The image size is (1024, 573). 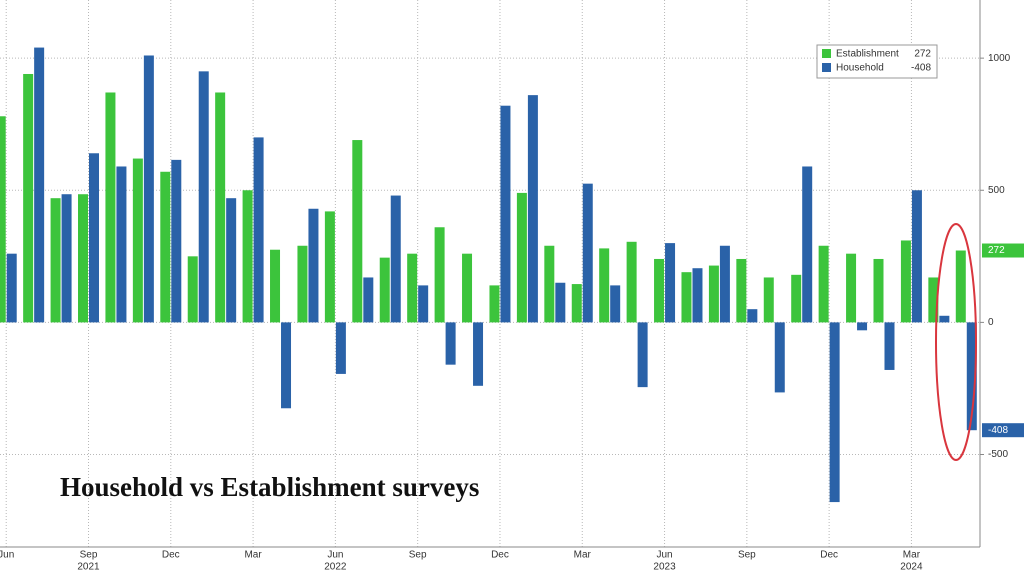 What do you see at coordinates (996, 190) in the screenshot?
I see `y-tick-label: 500` at bounding box center [996, 190].